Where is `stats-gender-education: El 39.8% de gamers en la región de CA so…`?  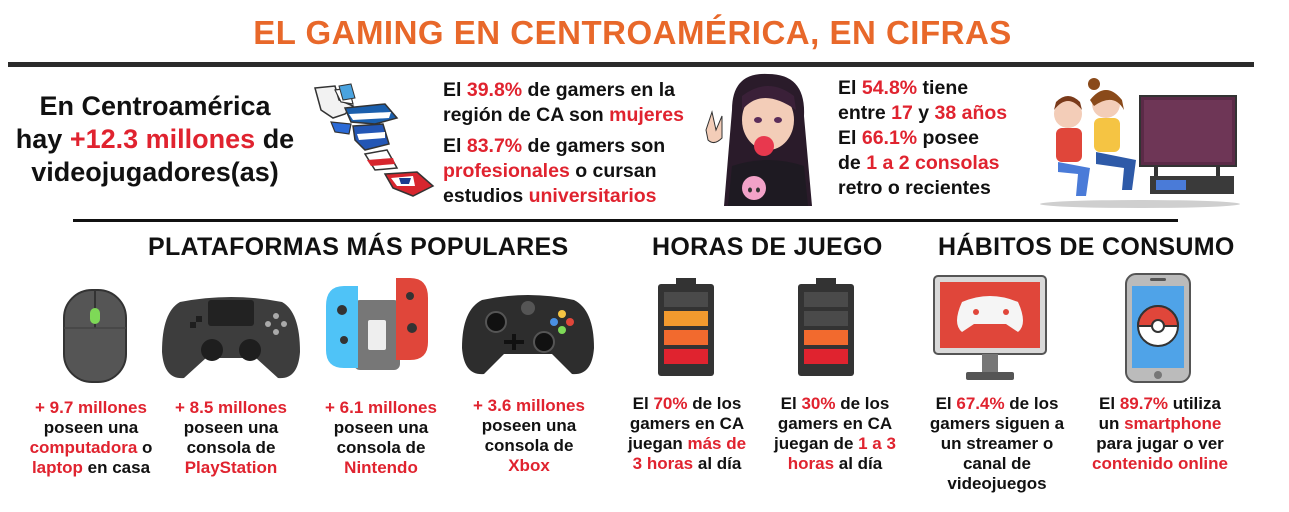
stats-gender-education: El 39.8% de gamers en la región de CA so… is located at coordinates (563, 143).